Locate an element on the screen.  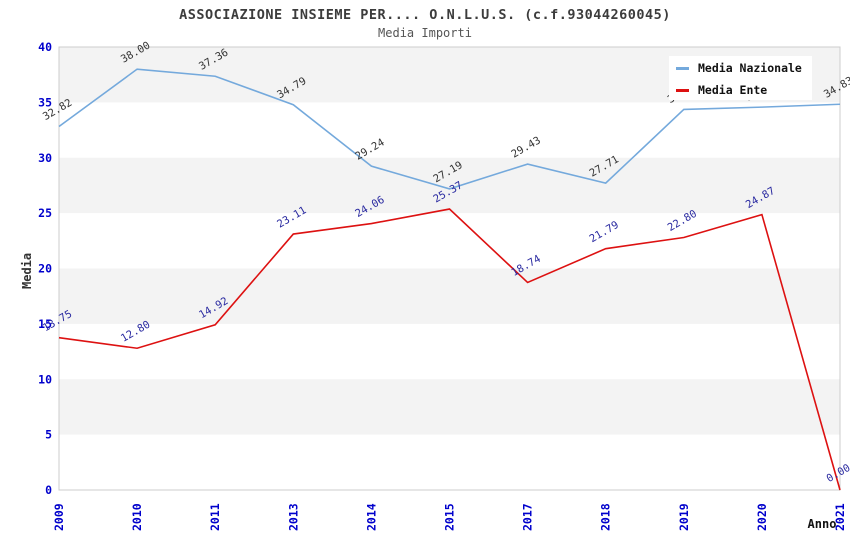
svg-text: 2011 is located at coordinates (215, 517).